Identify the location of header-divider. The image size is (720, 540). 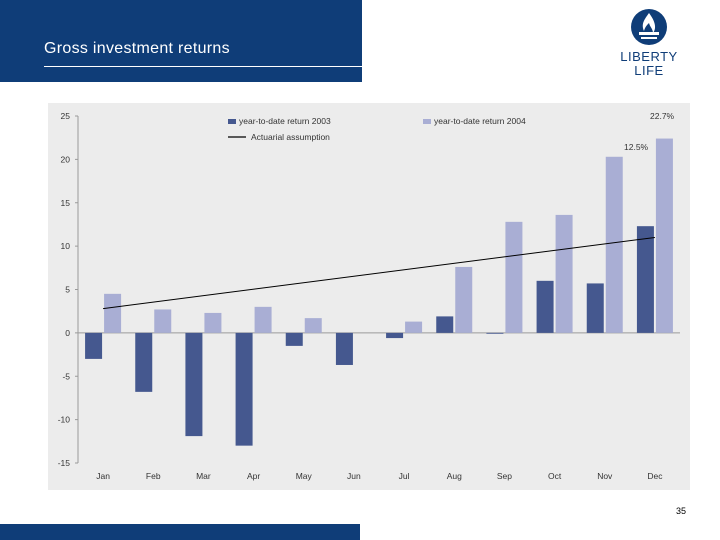
(203, 66).